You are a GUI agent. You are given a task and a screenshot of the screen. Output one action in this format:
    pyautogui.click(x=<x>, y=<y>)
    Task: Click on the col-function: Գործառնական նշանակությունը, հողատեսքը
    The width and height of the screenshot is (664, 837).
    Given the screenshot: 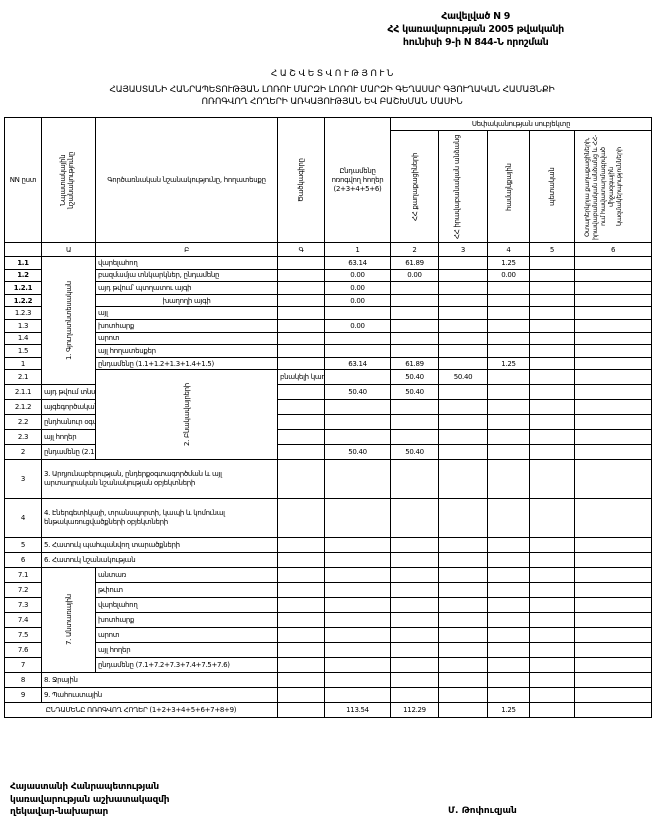 What is the action you would take?
    pyautogui.click(x=186, y=180)
    